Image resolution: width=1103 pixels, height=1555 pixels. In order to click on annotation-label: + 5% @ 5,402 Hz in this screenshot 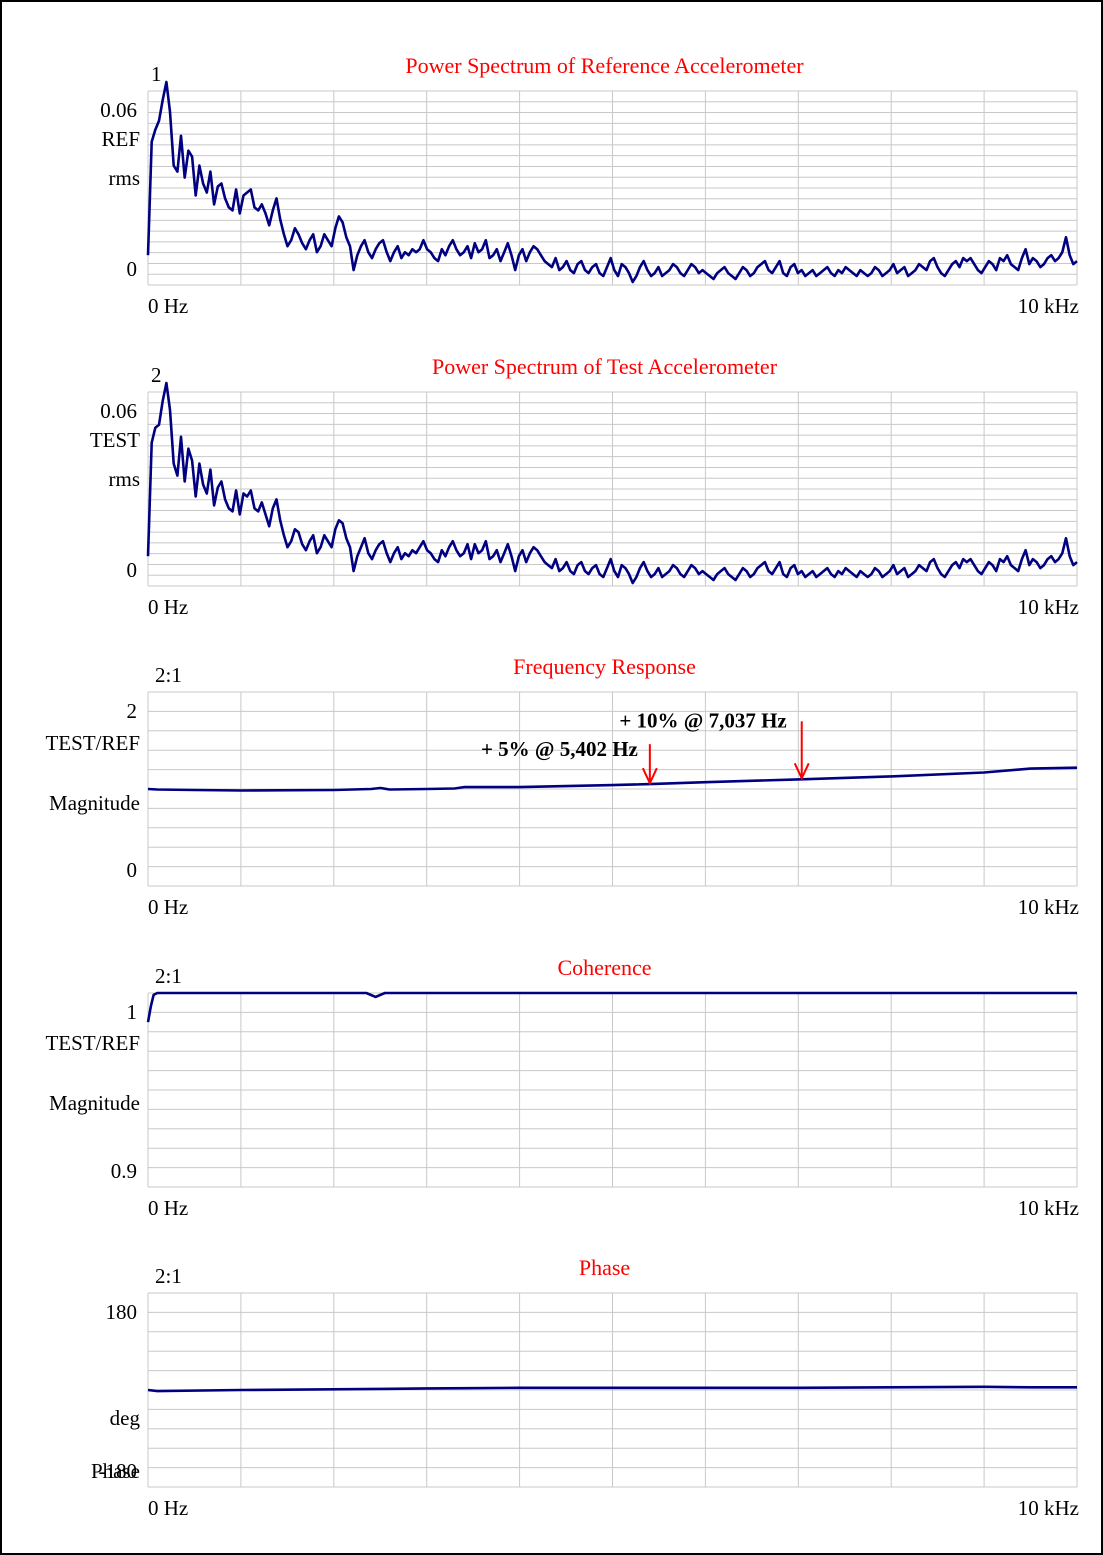, I will do `click(559, 749)`.